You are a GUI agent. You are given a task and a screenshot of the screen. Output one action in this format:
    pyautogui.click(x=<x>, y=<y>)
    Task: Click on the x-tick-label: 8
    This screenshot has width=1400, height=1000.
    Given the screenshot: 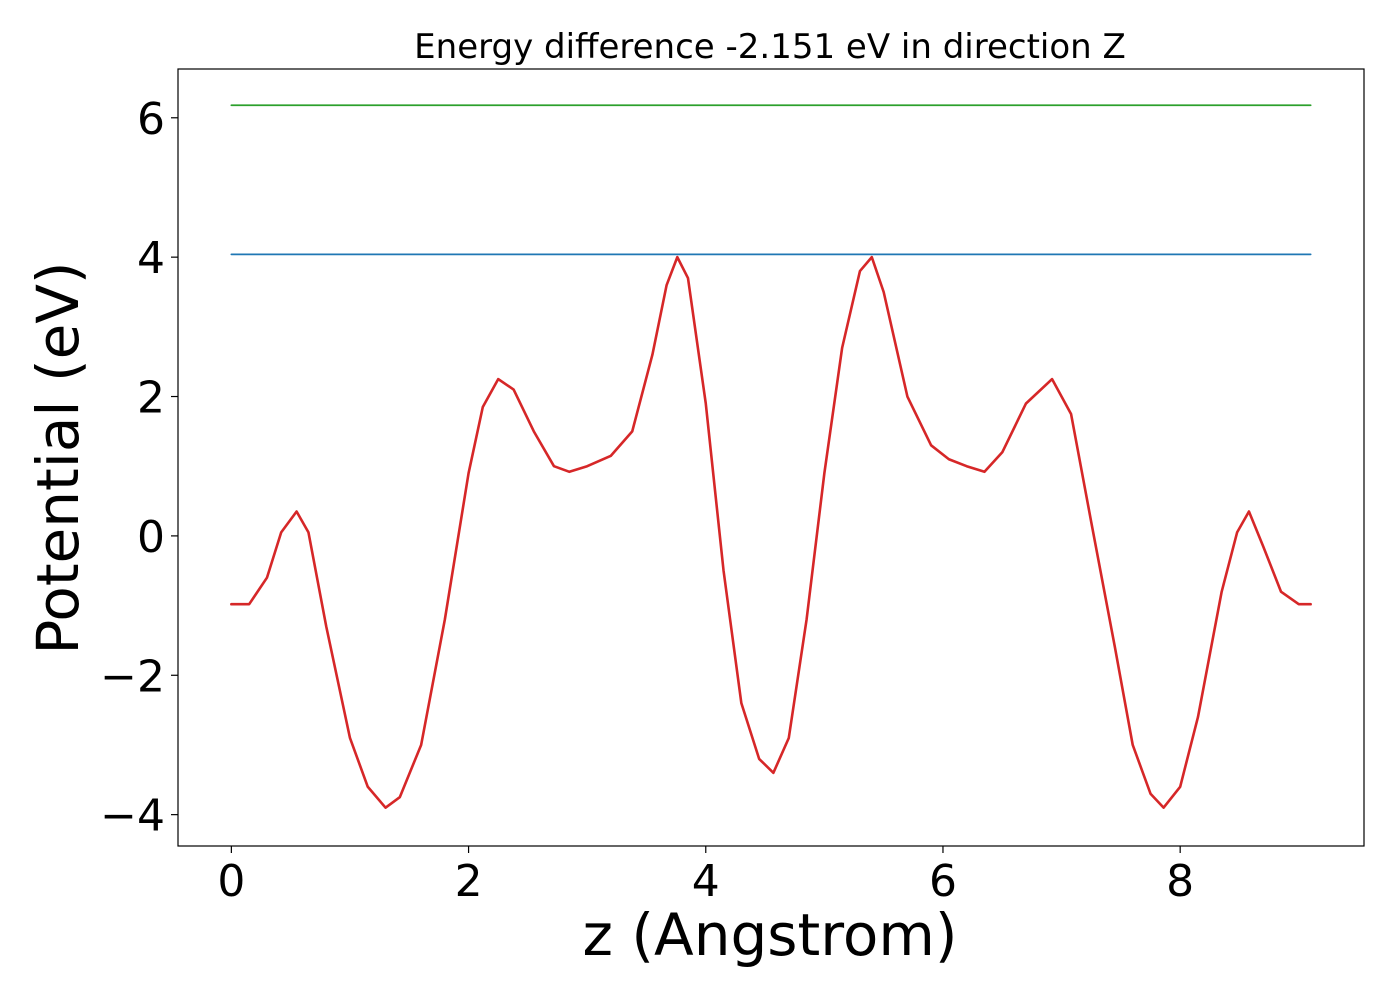 What is the action you would take?
    pyautogui.click(x=1180, y=881)
    